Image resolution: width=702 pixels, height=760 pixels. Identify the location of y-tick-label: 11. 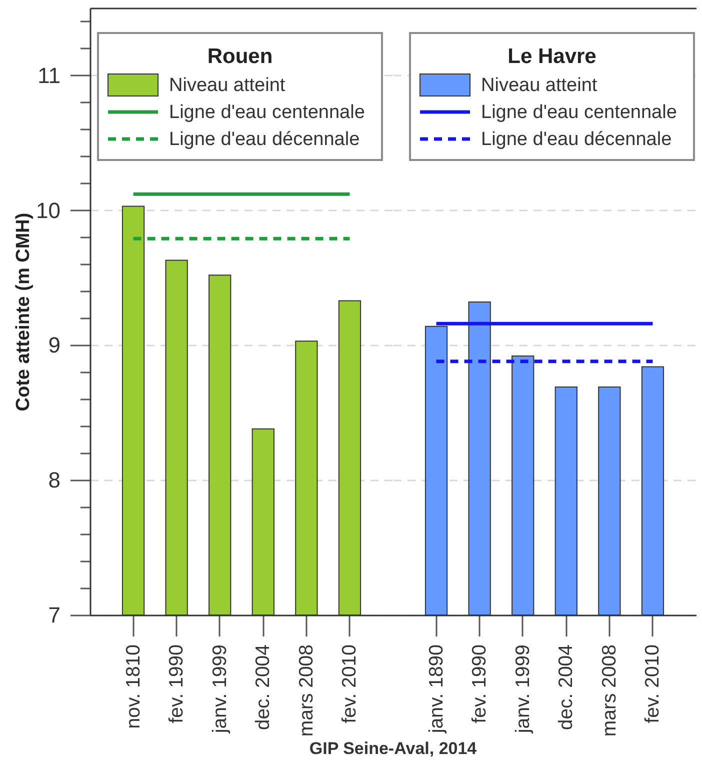
(49, 75).